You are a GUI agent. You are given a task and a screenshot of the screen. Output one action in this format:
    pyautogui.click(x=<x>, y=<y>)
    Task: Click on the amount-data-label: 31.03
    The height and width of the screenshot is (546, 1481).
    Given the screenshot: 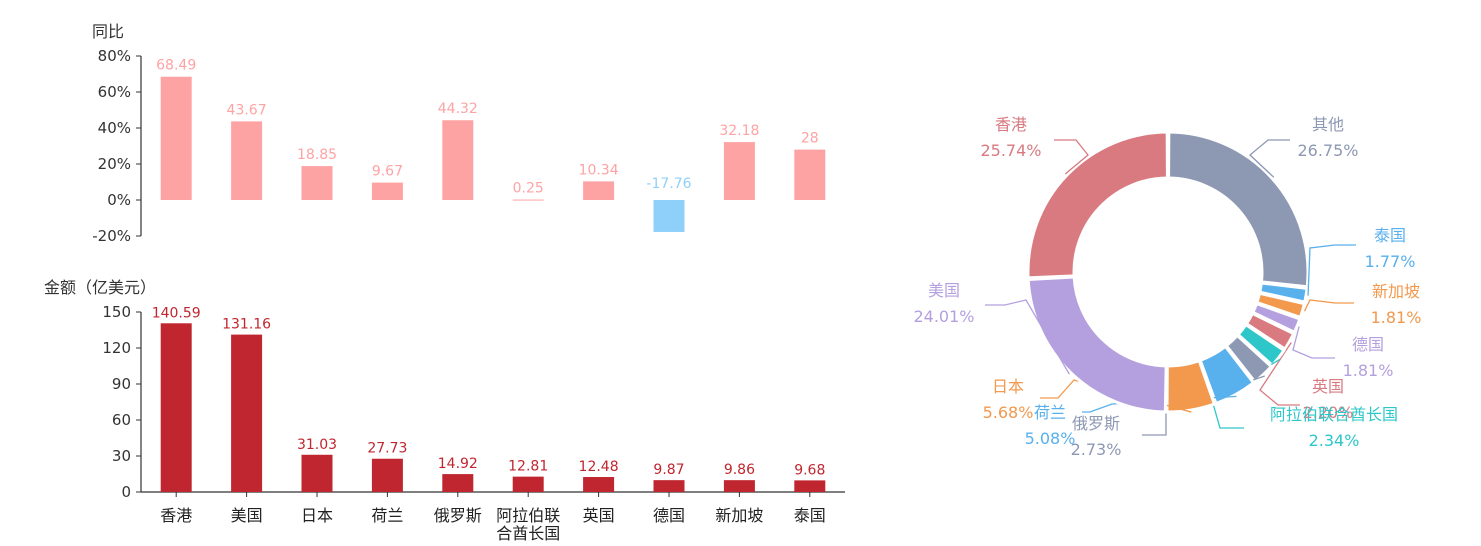 What is the action you would take?
    pyautogui.click(x=317, y=445)
    